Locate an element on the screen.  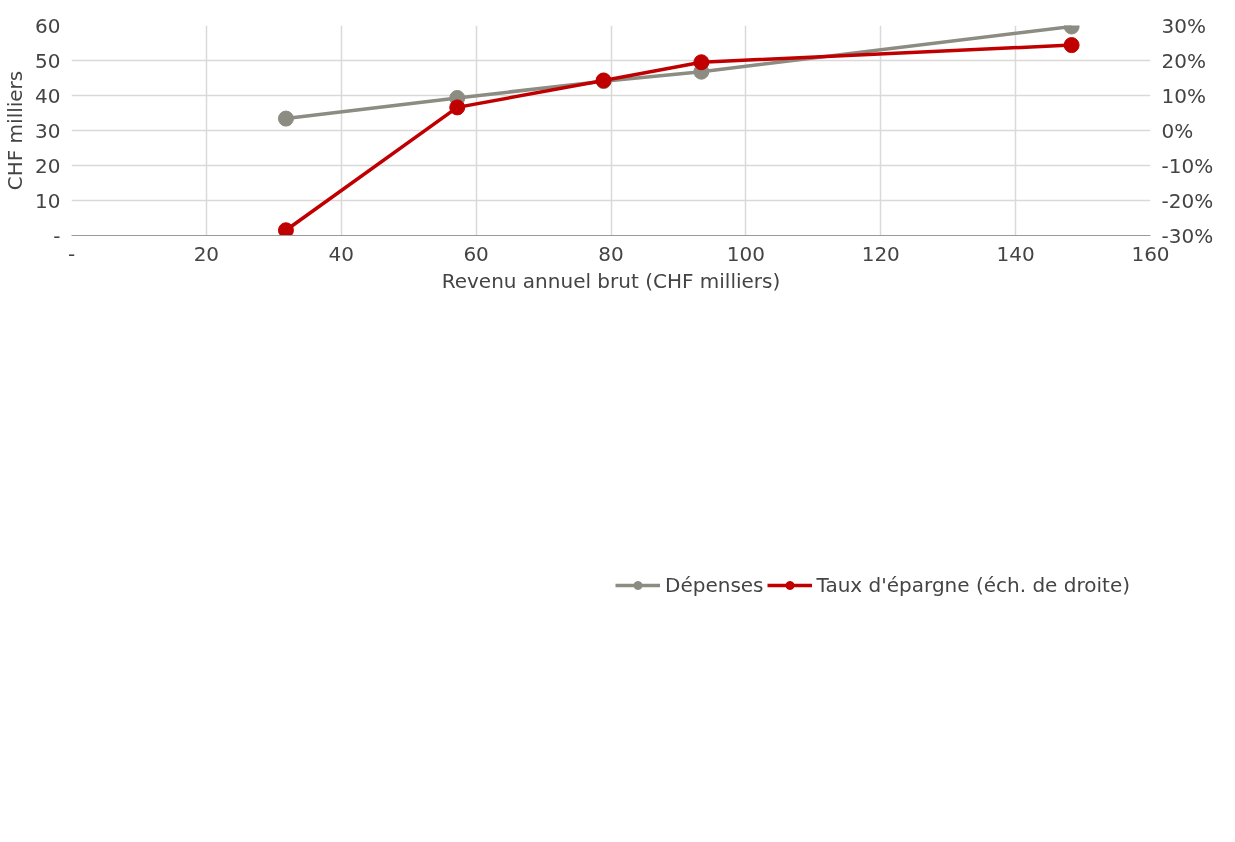
y-tick-label: - is located at coordinates (57, 235).